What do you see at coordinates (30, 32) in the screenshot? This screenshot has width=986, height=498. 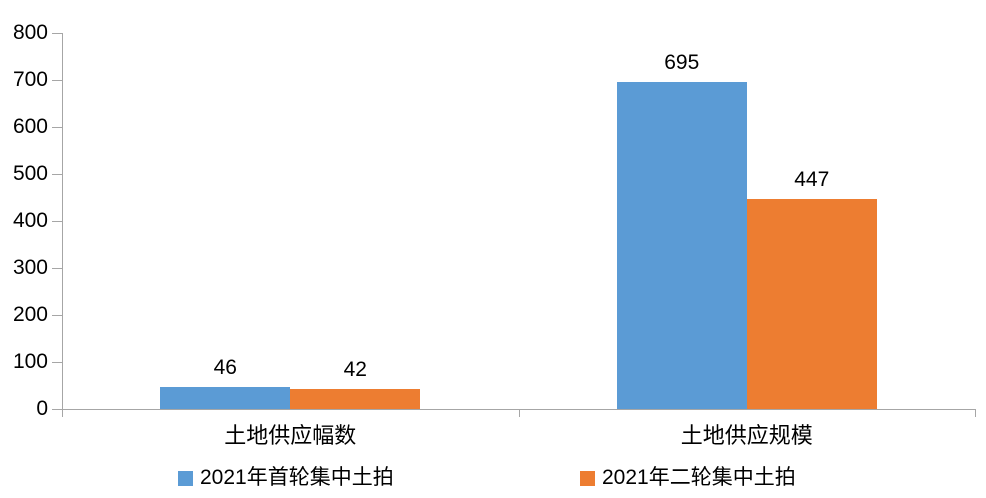 I see `y-tick-label: 800` at bounding box center [30, 32].